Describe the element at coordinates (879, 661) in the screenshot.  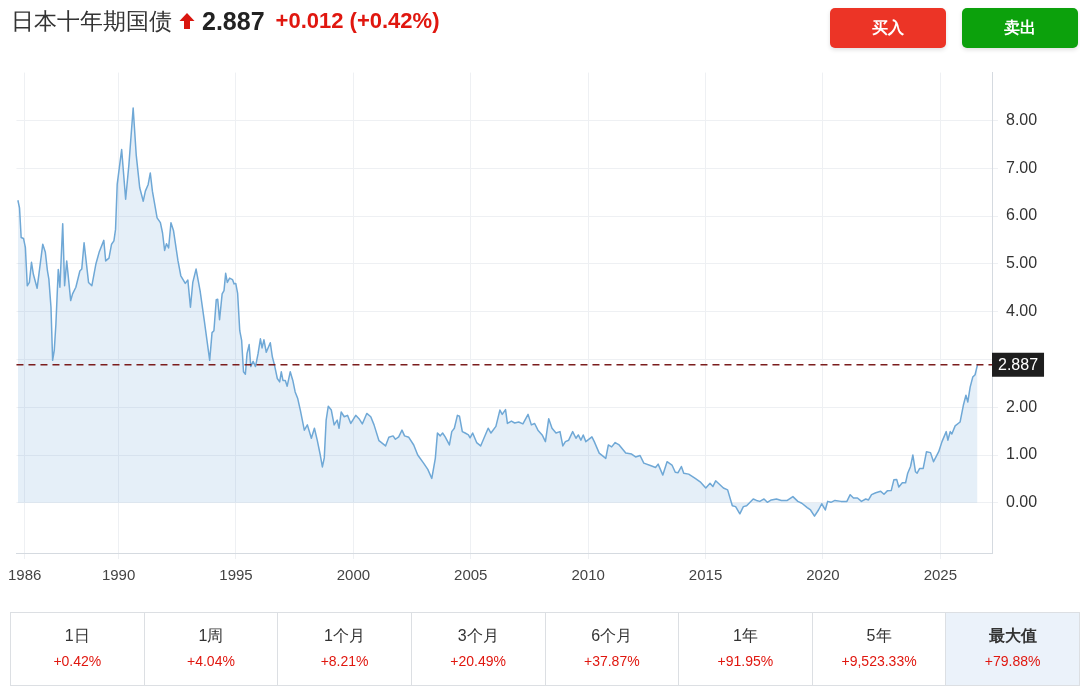
I see `text: +9,523.33%` at that location.